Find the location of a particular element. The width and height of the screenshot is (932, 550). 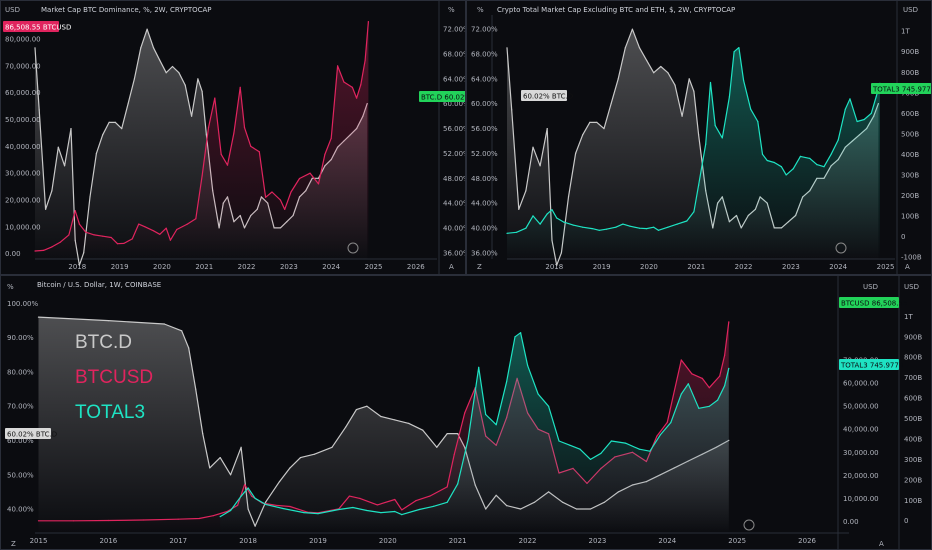

right-tick-72.00%: 72.00% is located at coordinates (454, 30).